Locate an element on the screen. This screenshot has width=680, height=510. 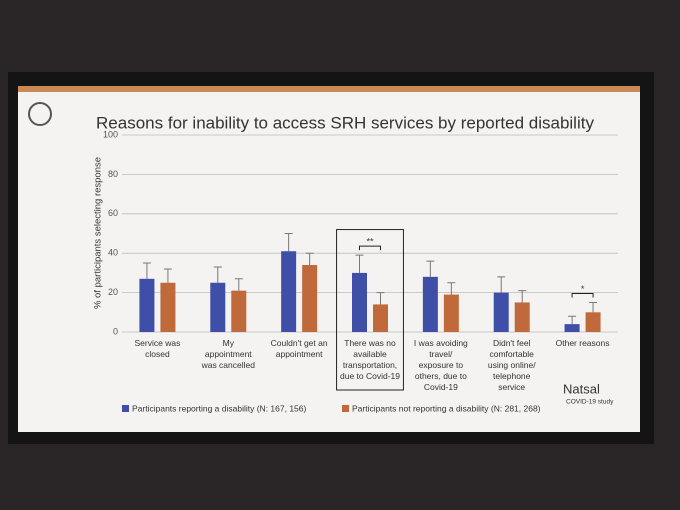
x-tick-label: Service was closed is located at coordinates (158, 348).